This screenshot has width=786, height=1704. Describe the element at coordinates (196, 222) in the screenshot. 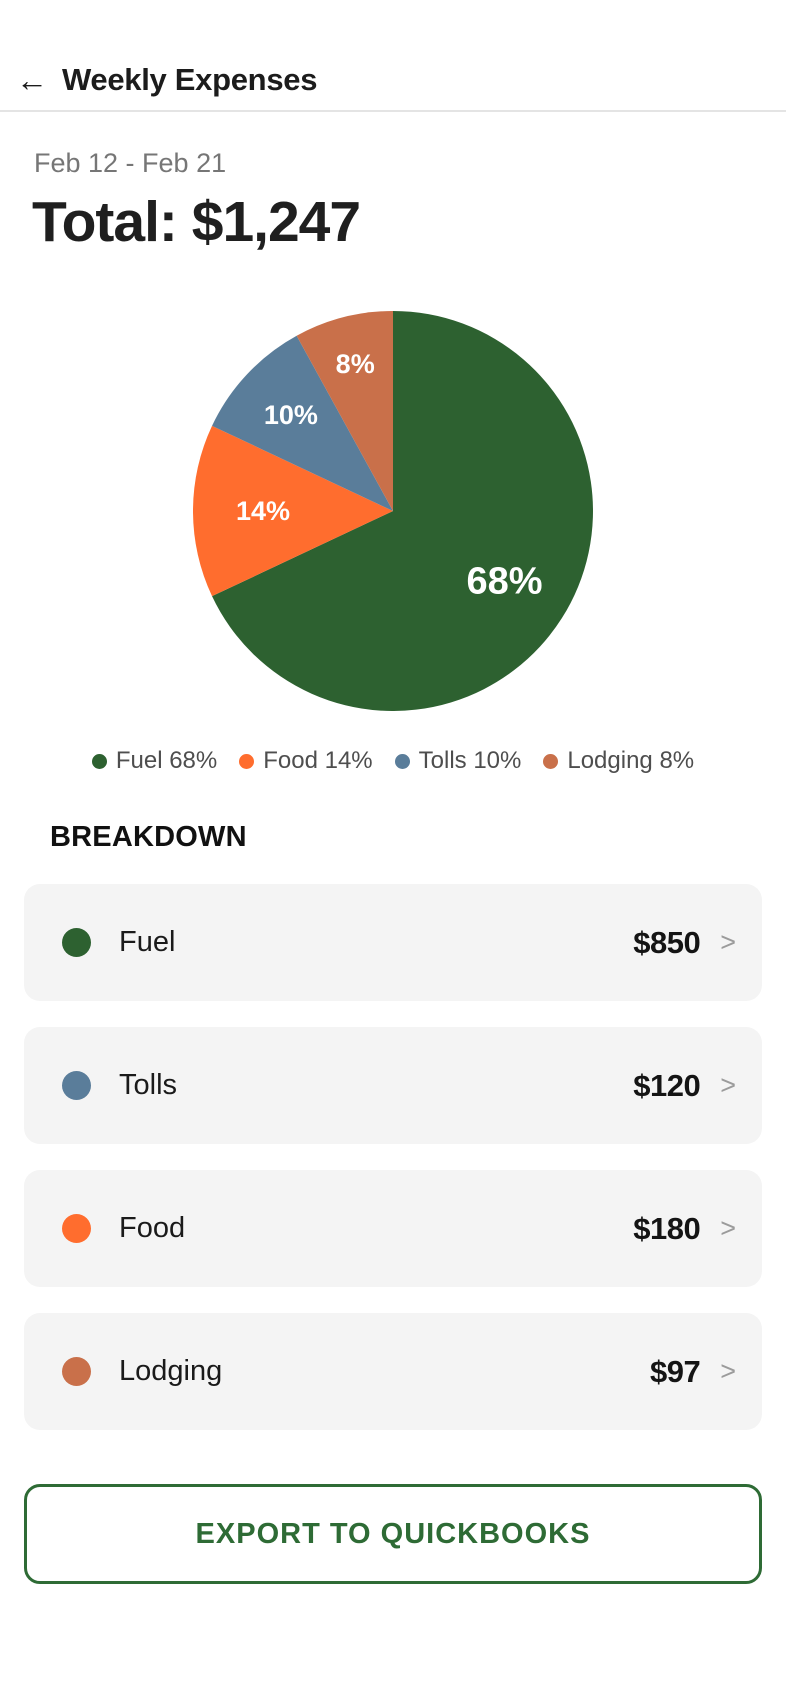

I see `total-amount: Total: $1,247` at that location.